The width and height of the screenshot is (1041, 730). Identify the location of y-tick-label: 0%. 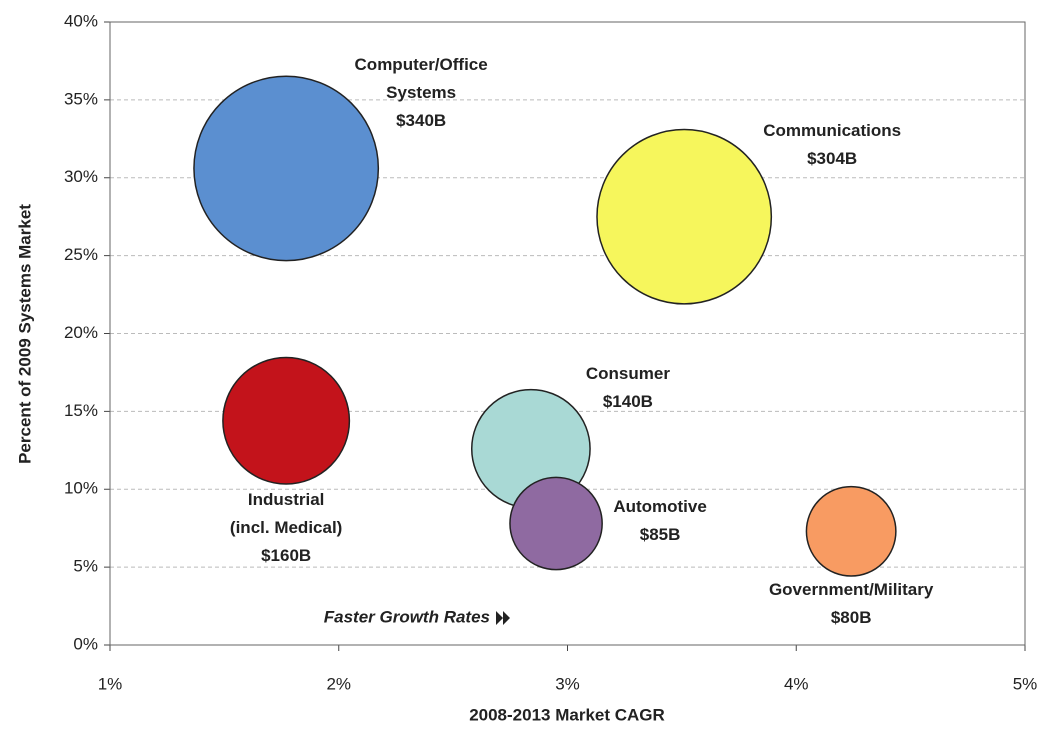
(85, 643).